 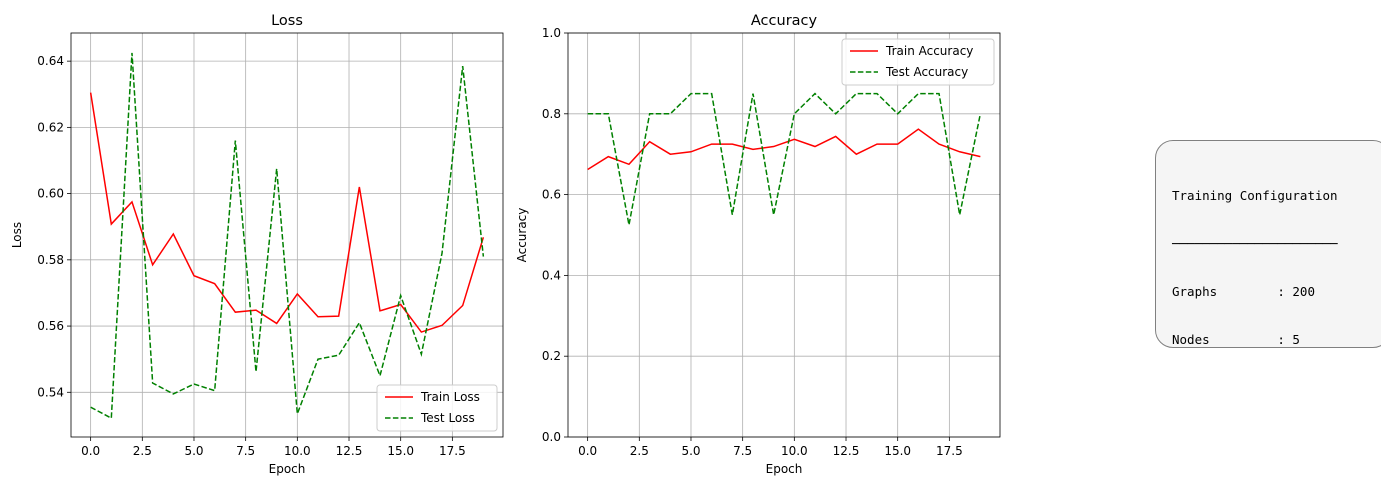 I want to click on accuracy-ytick-label-0: 0.0, so click(x=551, y=437).